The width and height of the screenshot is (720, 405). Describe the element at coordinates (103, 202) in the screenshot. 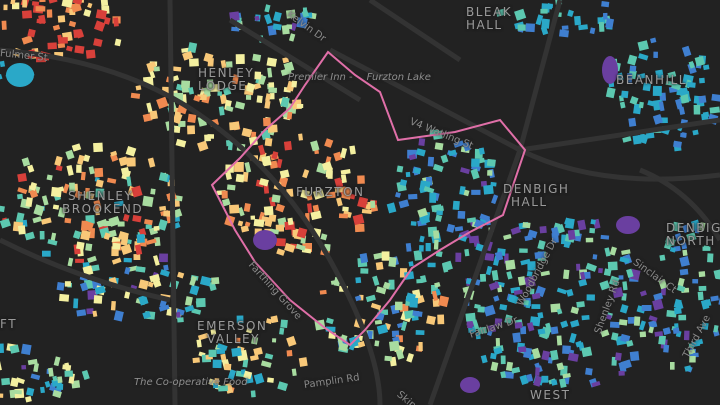

I see `area-label-shenley-brookend: SHENLEY BROOKEND` at that location.